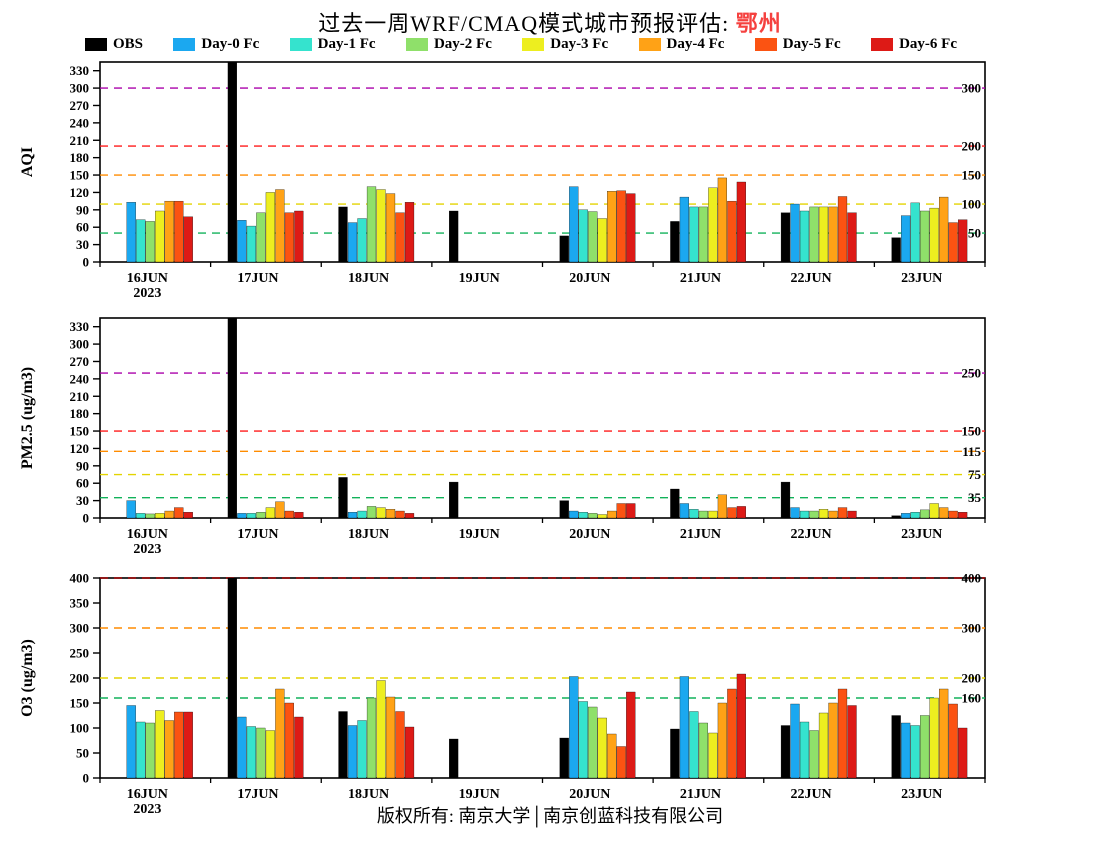  I want to click on legend-label: Day-4 Fc, so click(695, 44).